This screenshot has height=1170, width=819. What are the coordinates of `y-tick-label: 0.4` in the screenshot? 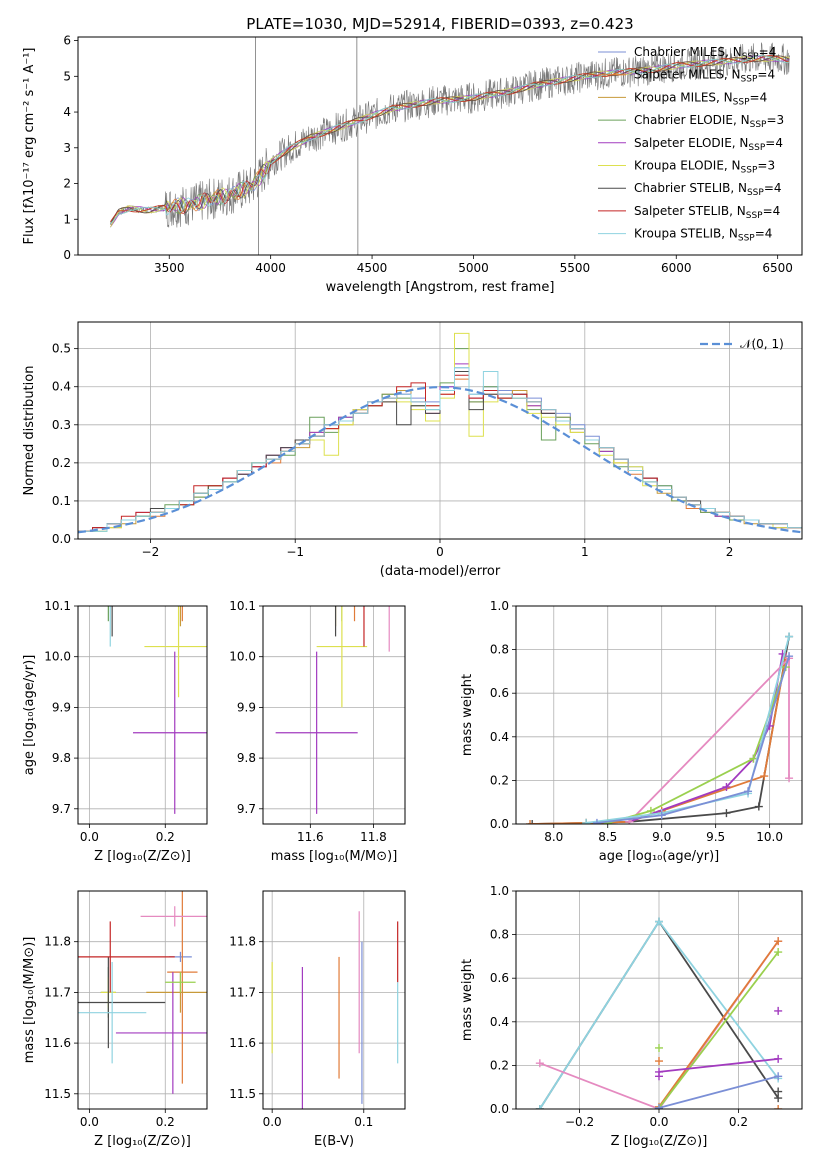 It's located at (499, 1022).